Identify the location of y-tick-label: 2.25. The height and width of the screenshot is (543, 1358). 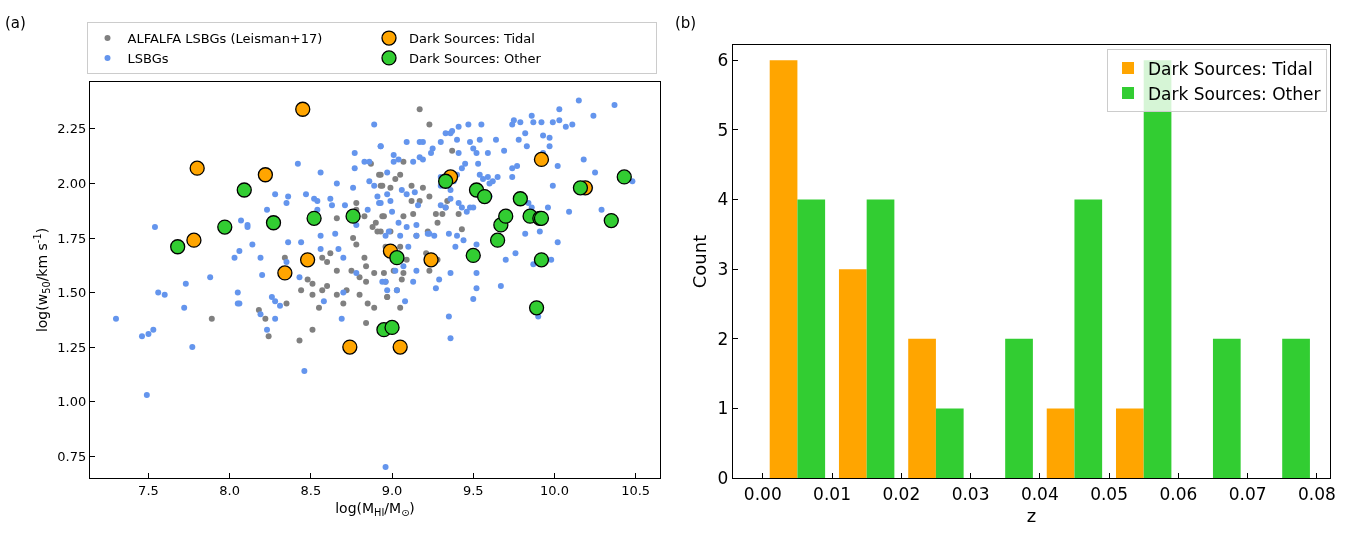
(72, 129).